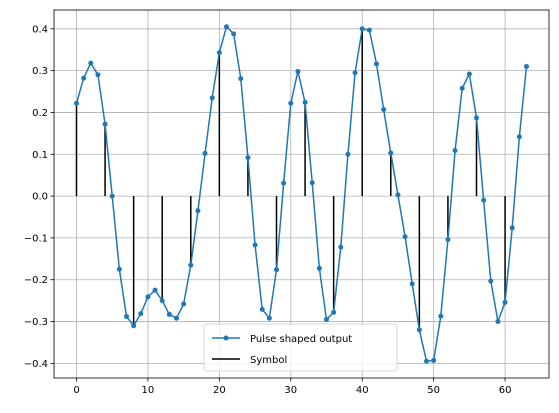 This screenshot has width=559, height=413. I want to click on x-tick-label: 60, so click(505, 390).